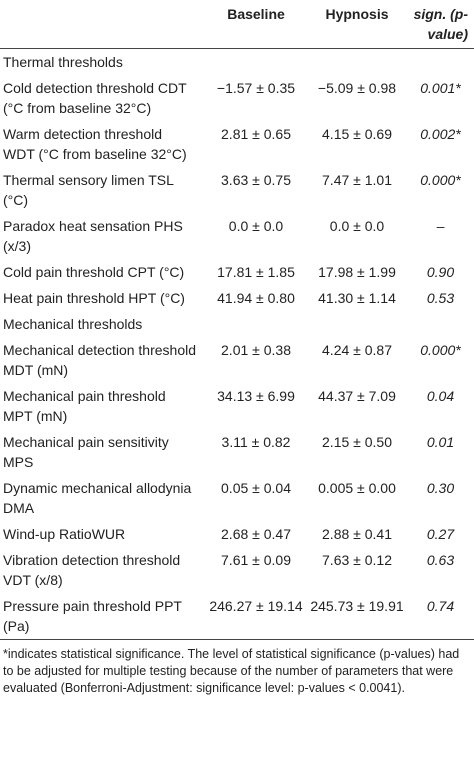 This screenshot has height=757, width=474. I want to click on cell: 0.63, so click(440, 560).